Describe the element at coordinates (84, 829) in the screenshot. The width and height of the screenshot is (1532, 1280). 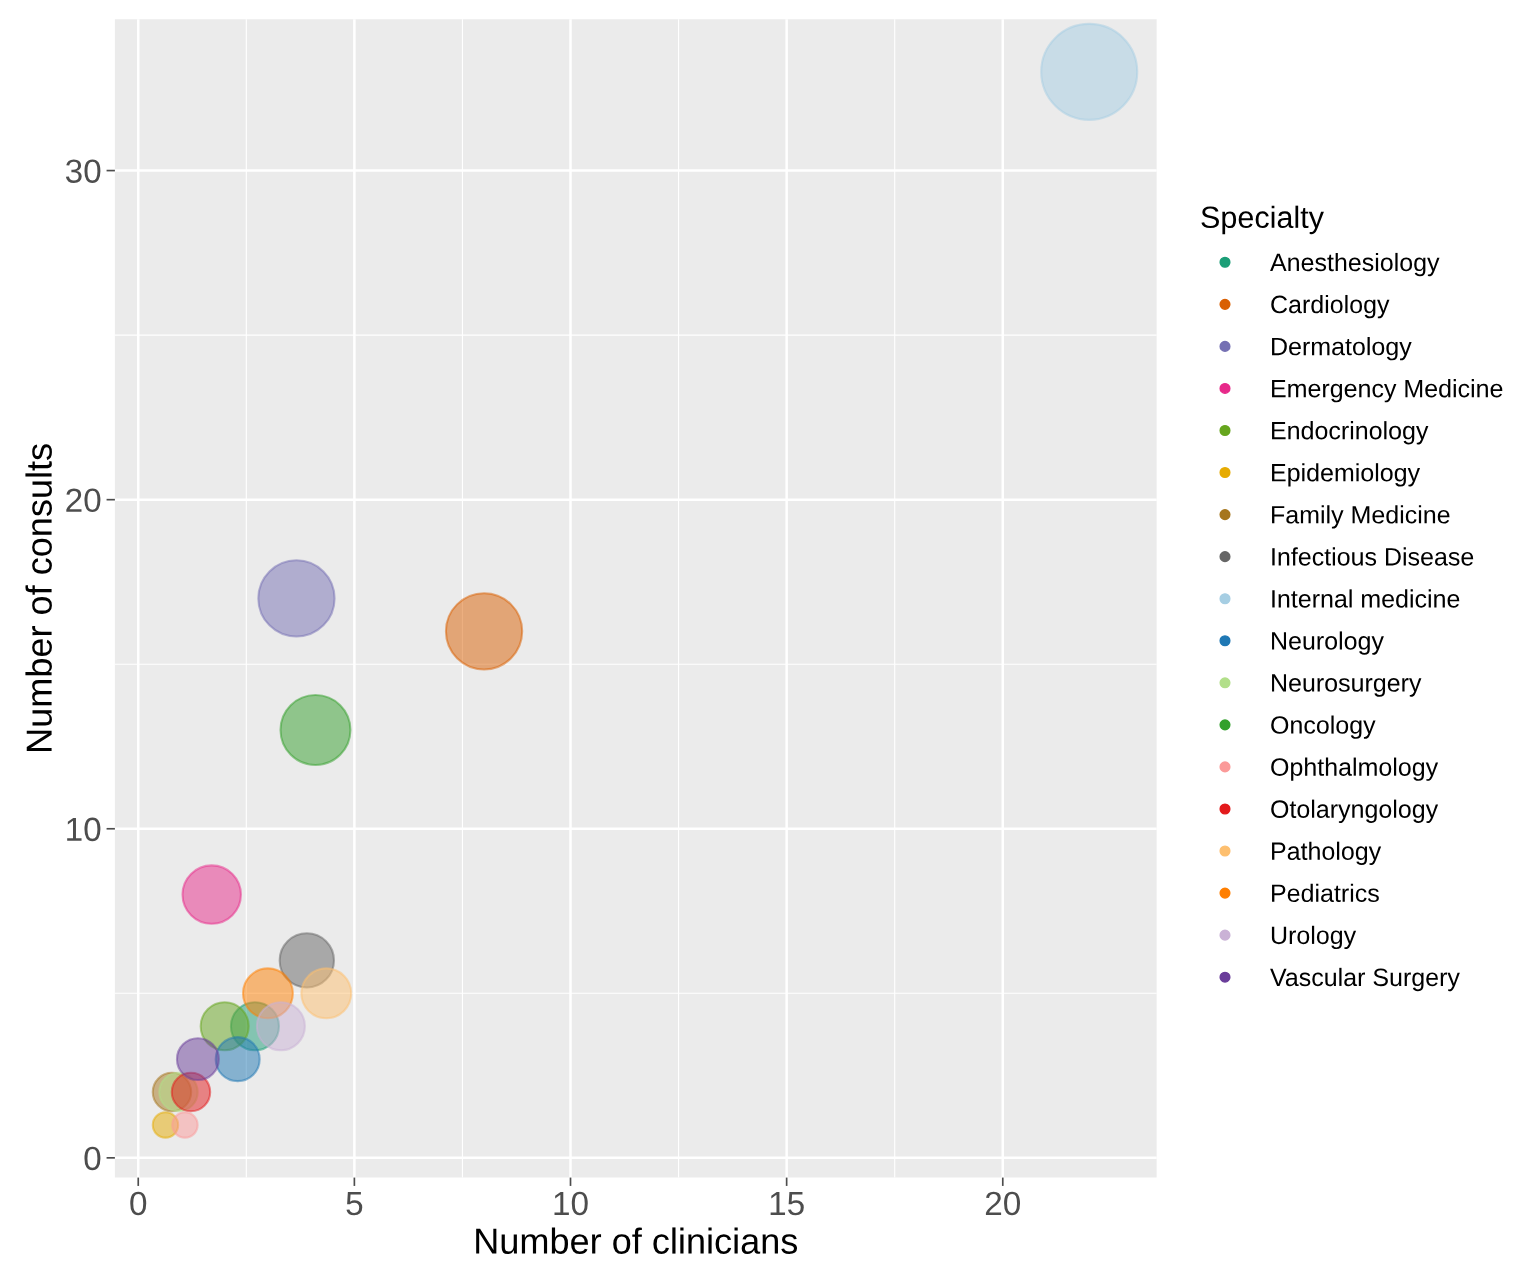
I see `y-tick-label: 10` at that location.